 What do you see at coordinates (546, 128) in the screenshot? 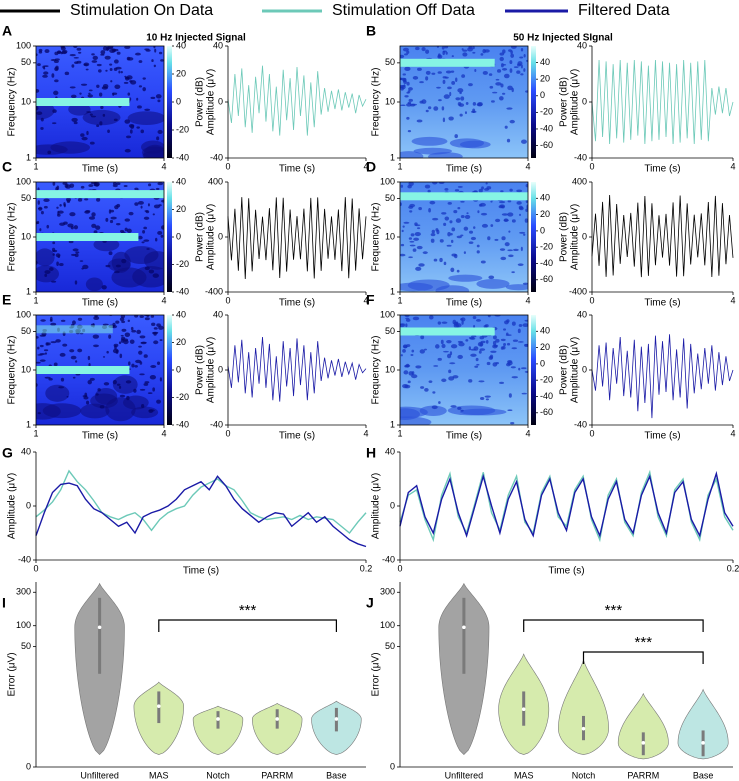
I see `colorbar-tick-label: -40` at bounding box center [546, 128].